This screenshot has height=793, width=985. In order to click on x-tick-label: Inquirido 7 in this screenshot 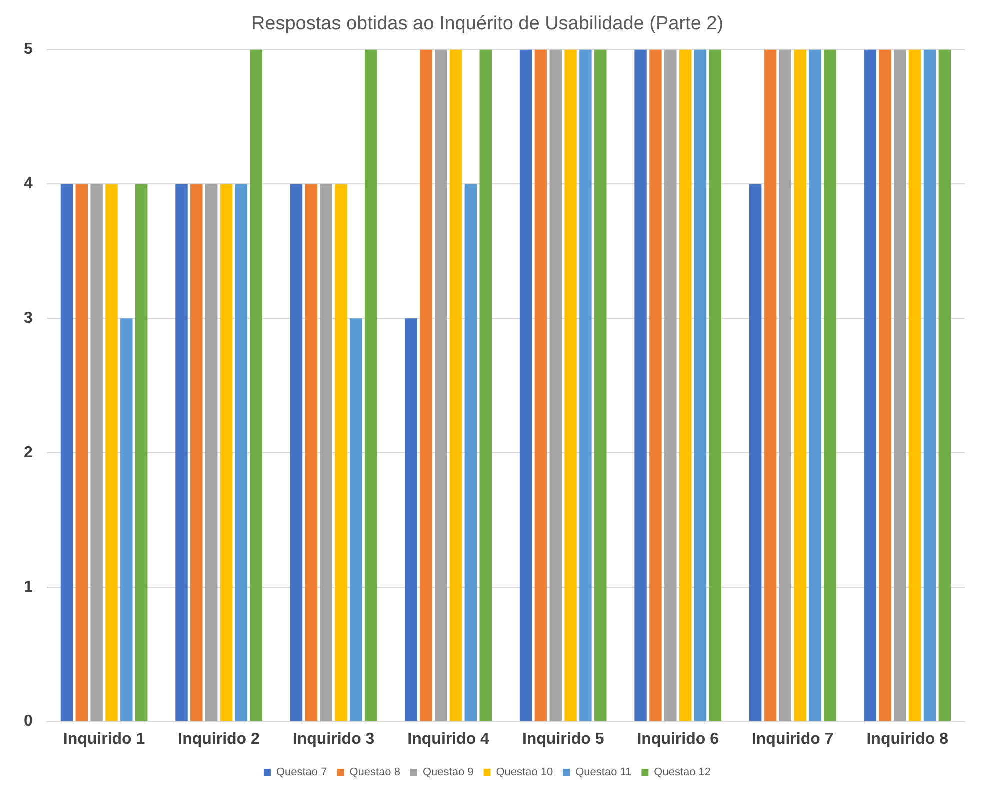, I will do `click(793, 739)`.